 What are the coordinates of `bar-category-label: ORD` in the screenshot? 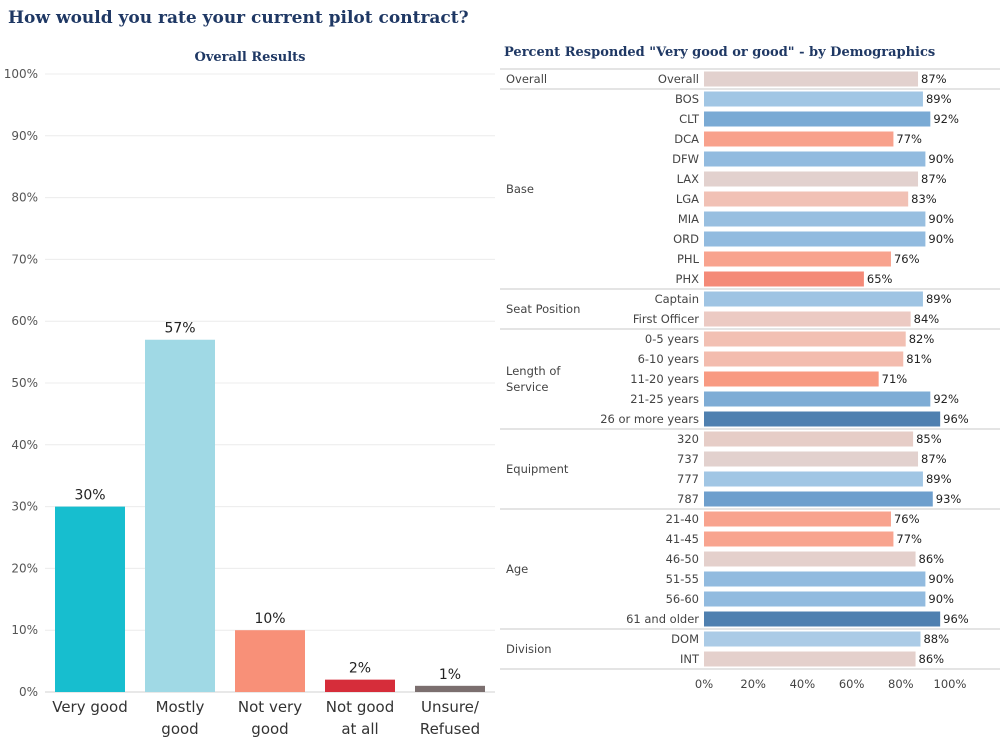 It's located at (686, 239).